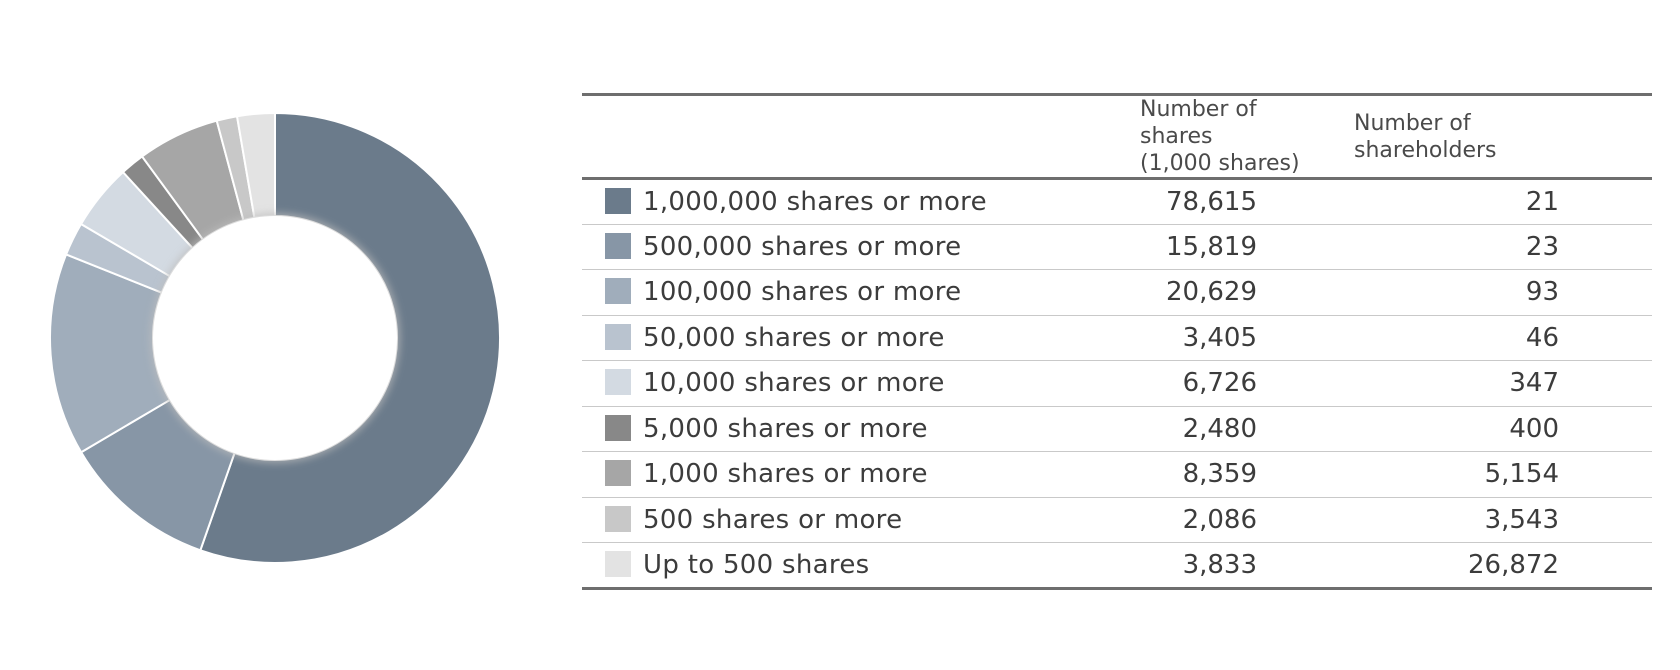 This screenshot has height=670, width=1680. Describe the element at coordinates (1199, 201) in the screenshot. I see `shares-value: 78,615` at that location.